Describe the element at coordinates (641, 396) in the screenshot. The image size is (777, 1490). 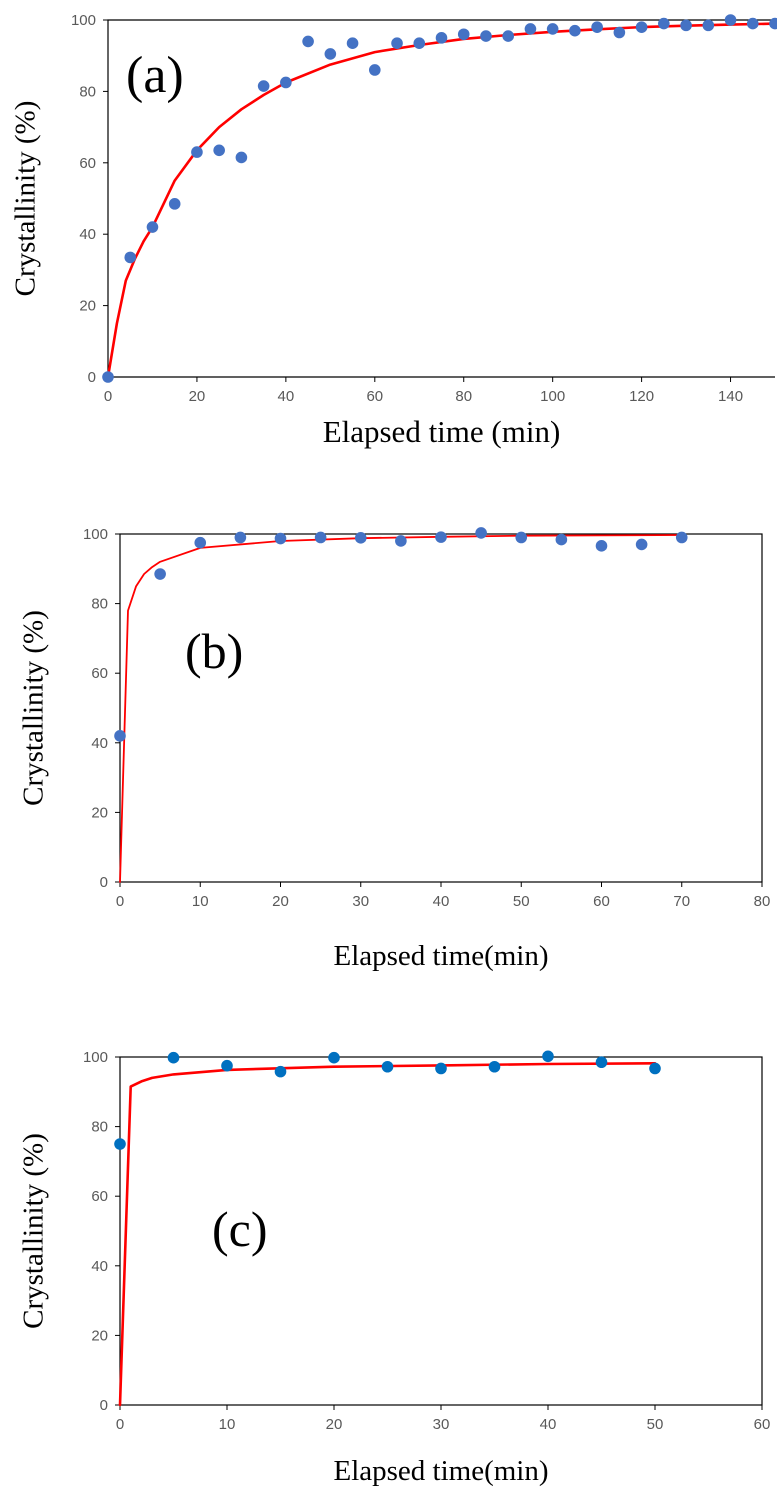
I see `x-tick-label: 120` at that location.